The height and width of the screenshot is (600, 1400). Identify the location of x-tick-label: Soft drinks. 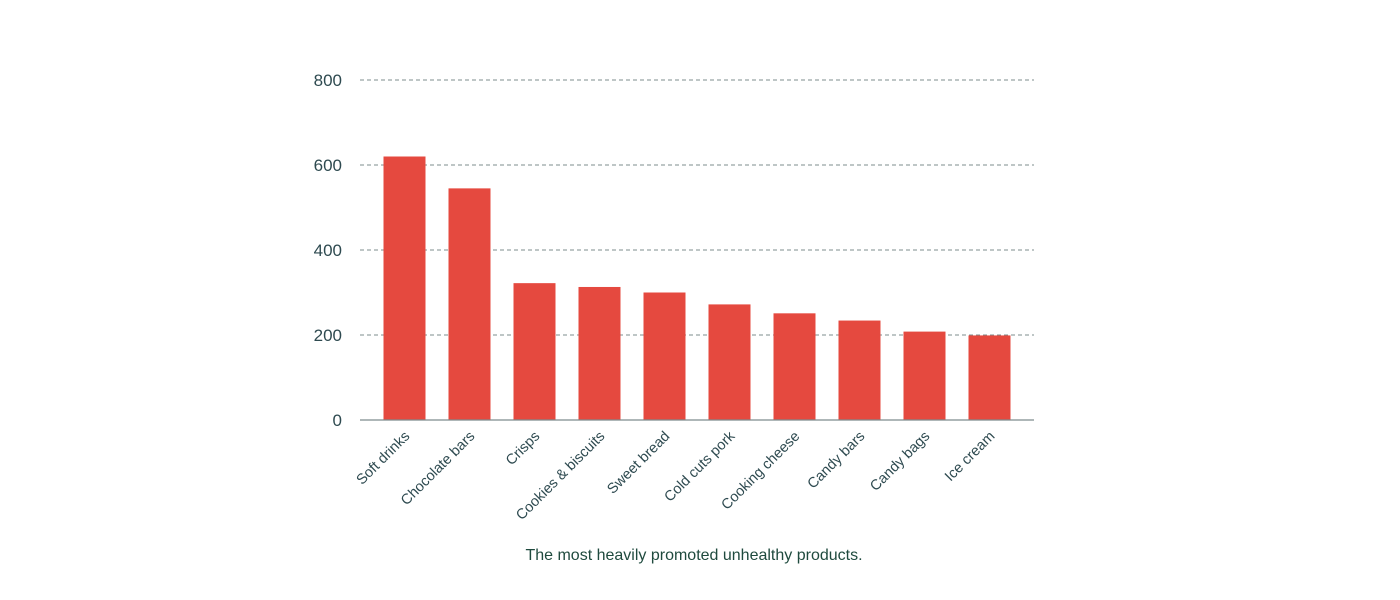
(384, 459).